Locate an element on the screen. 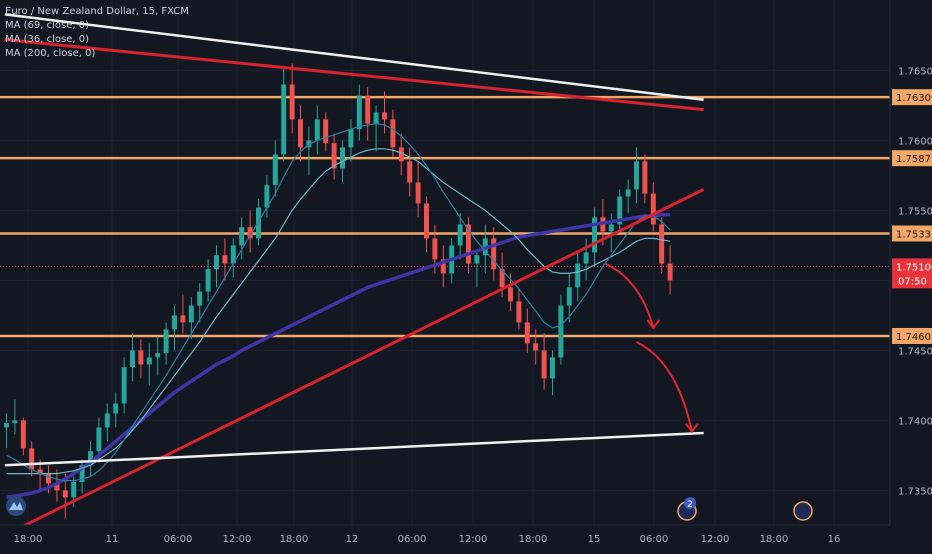 This screenshot has height=554, width=932. indicator-ma-36: MA (36, close, 0) is located at coordinates (47, 39).